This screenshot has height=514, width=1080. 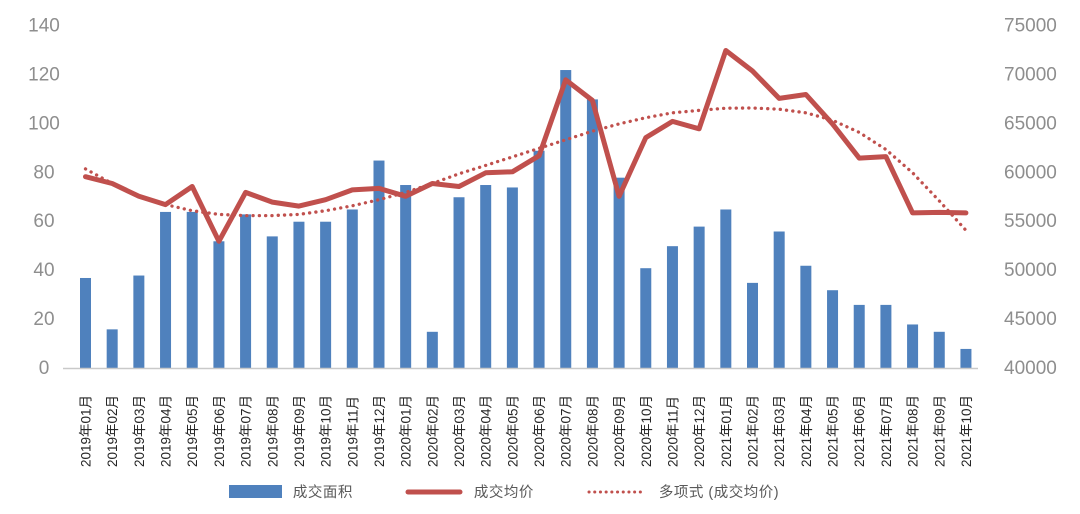 What do you see at coordinates (43, 221) in the screenshot?
I see `y-axis-left-tick-label: 60` at bounding box center [43, 221].